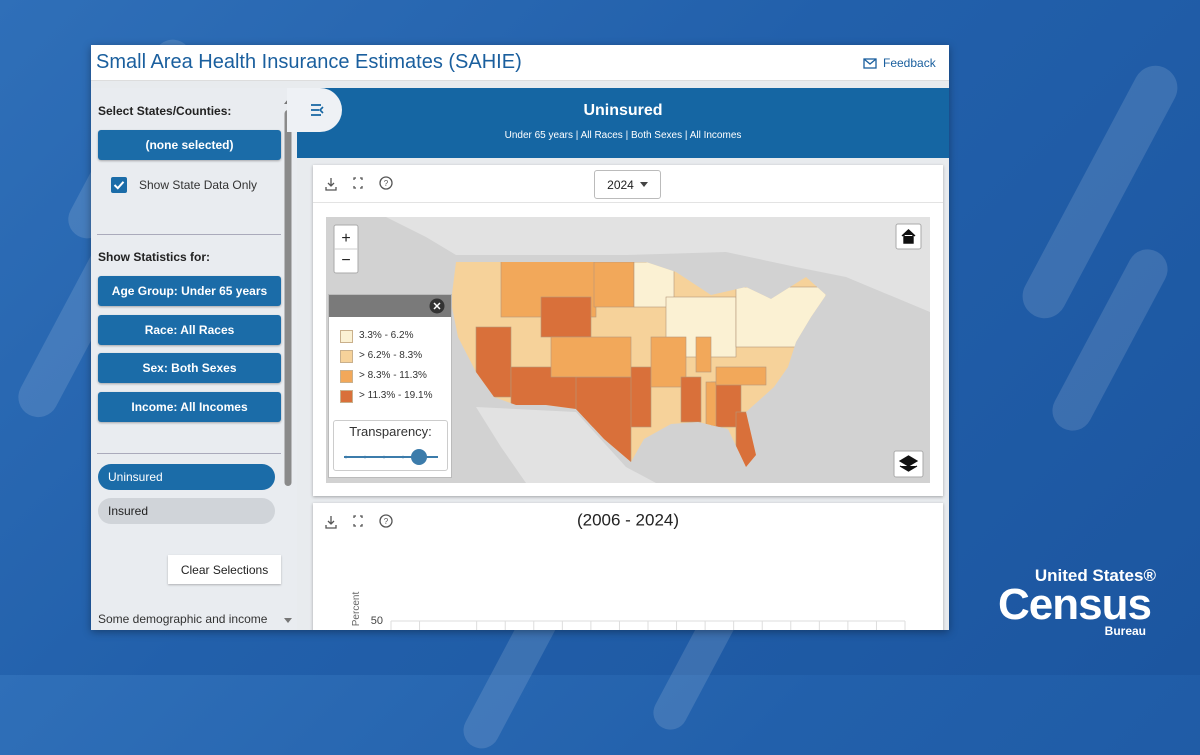 The image size is (1200, 755). I want to click on measure-pill: Insured, so click(186, 511).